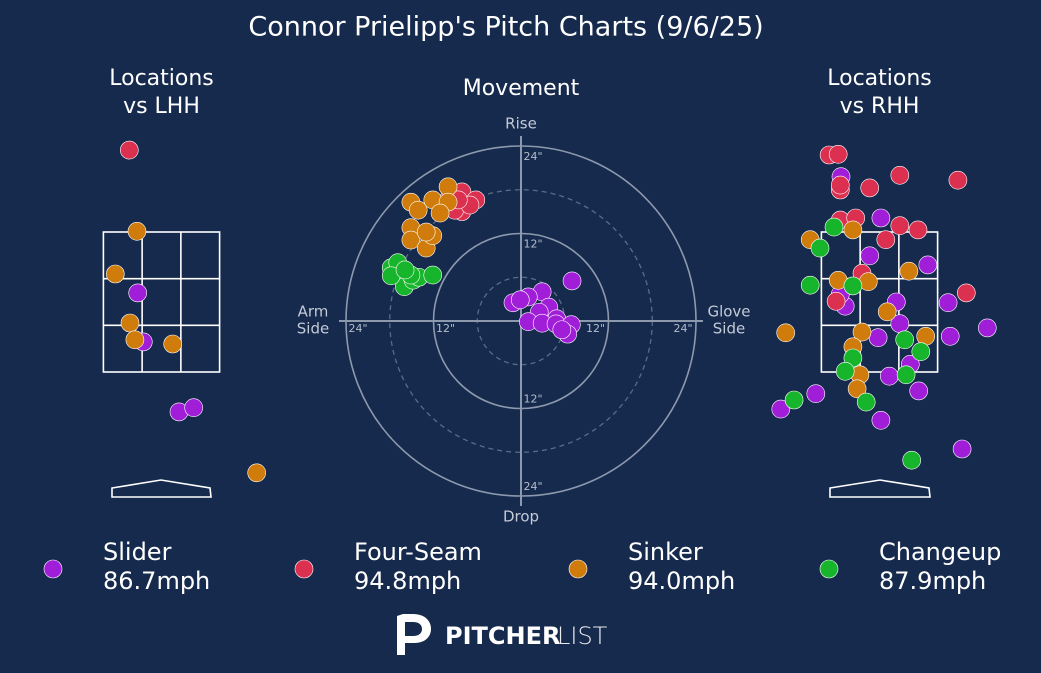  What do you see at coordinates (407, 581) in the screenshot?
I see `legend-speed: 94.8mph` at bounding box center [407, 581].